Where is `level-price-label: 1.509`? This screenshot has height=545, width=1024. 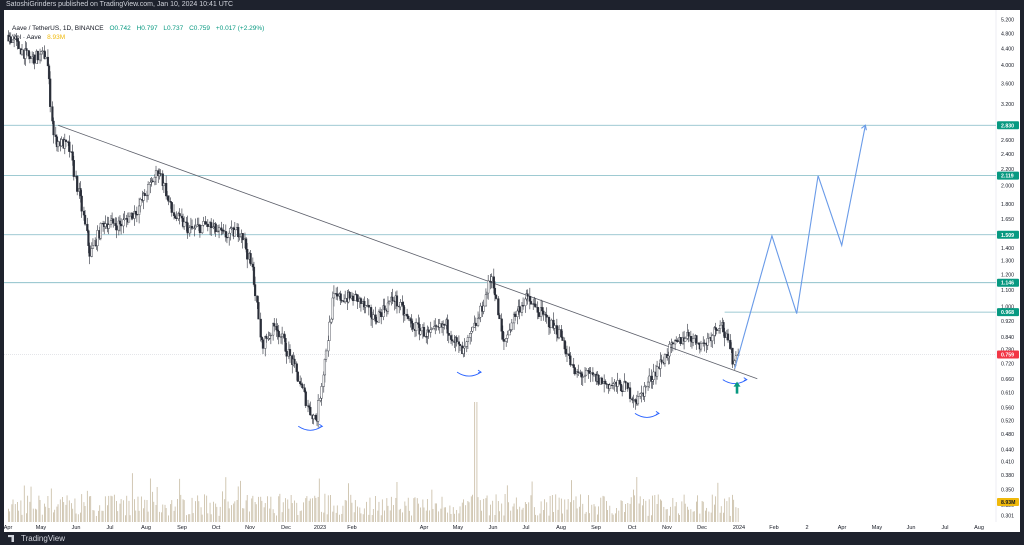
level-price-label: 1.509 is located at coordinates (1007, 236).